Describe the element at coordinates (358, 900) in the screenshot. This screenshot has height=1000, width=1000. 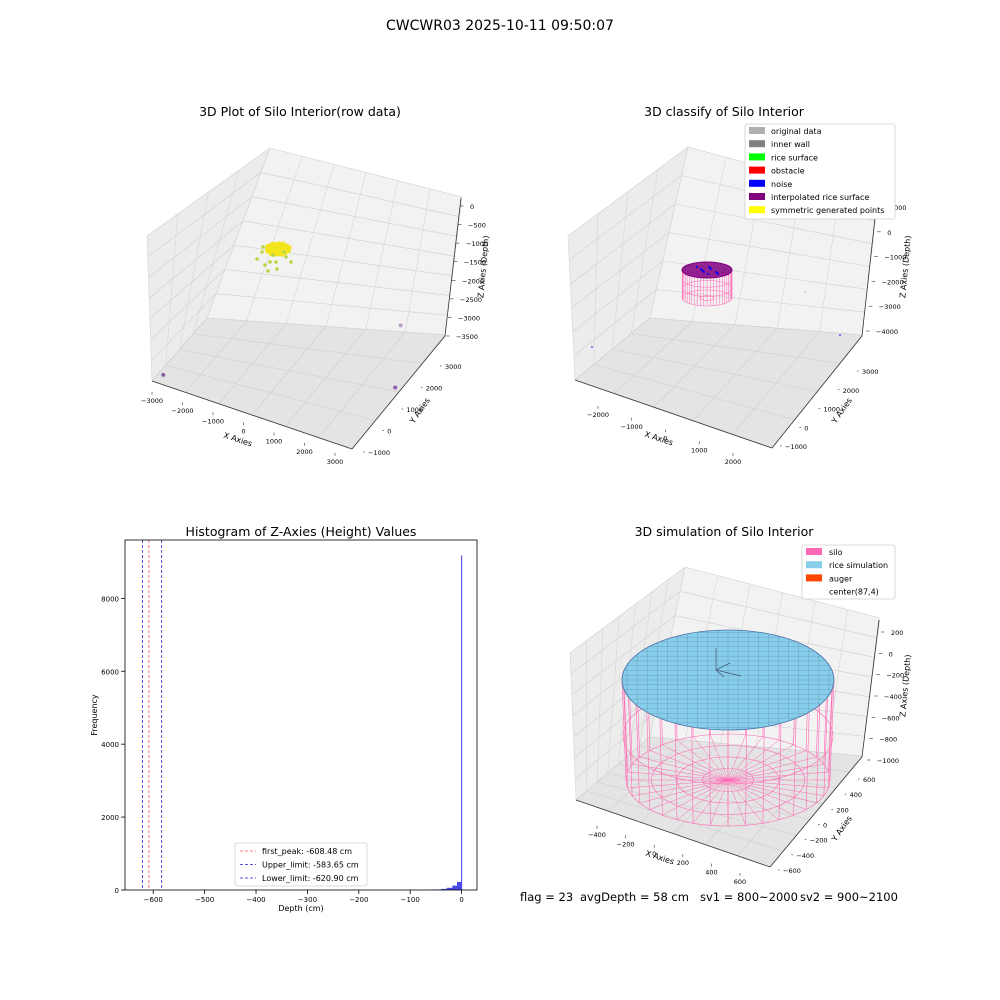
I see `x-tick-label: −200` at that location.